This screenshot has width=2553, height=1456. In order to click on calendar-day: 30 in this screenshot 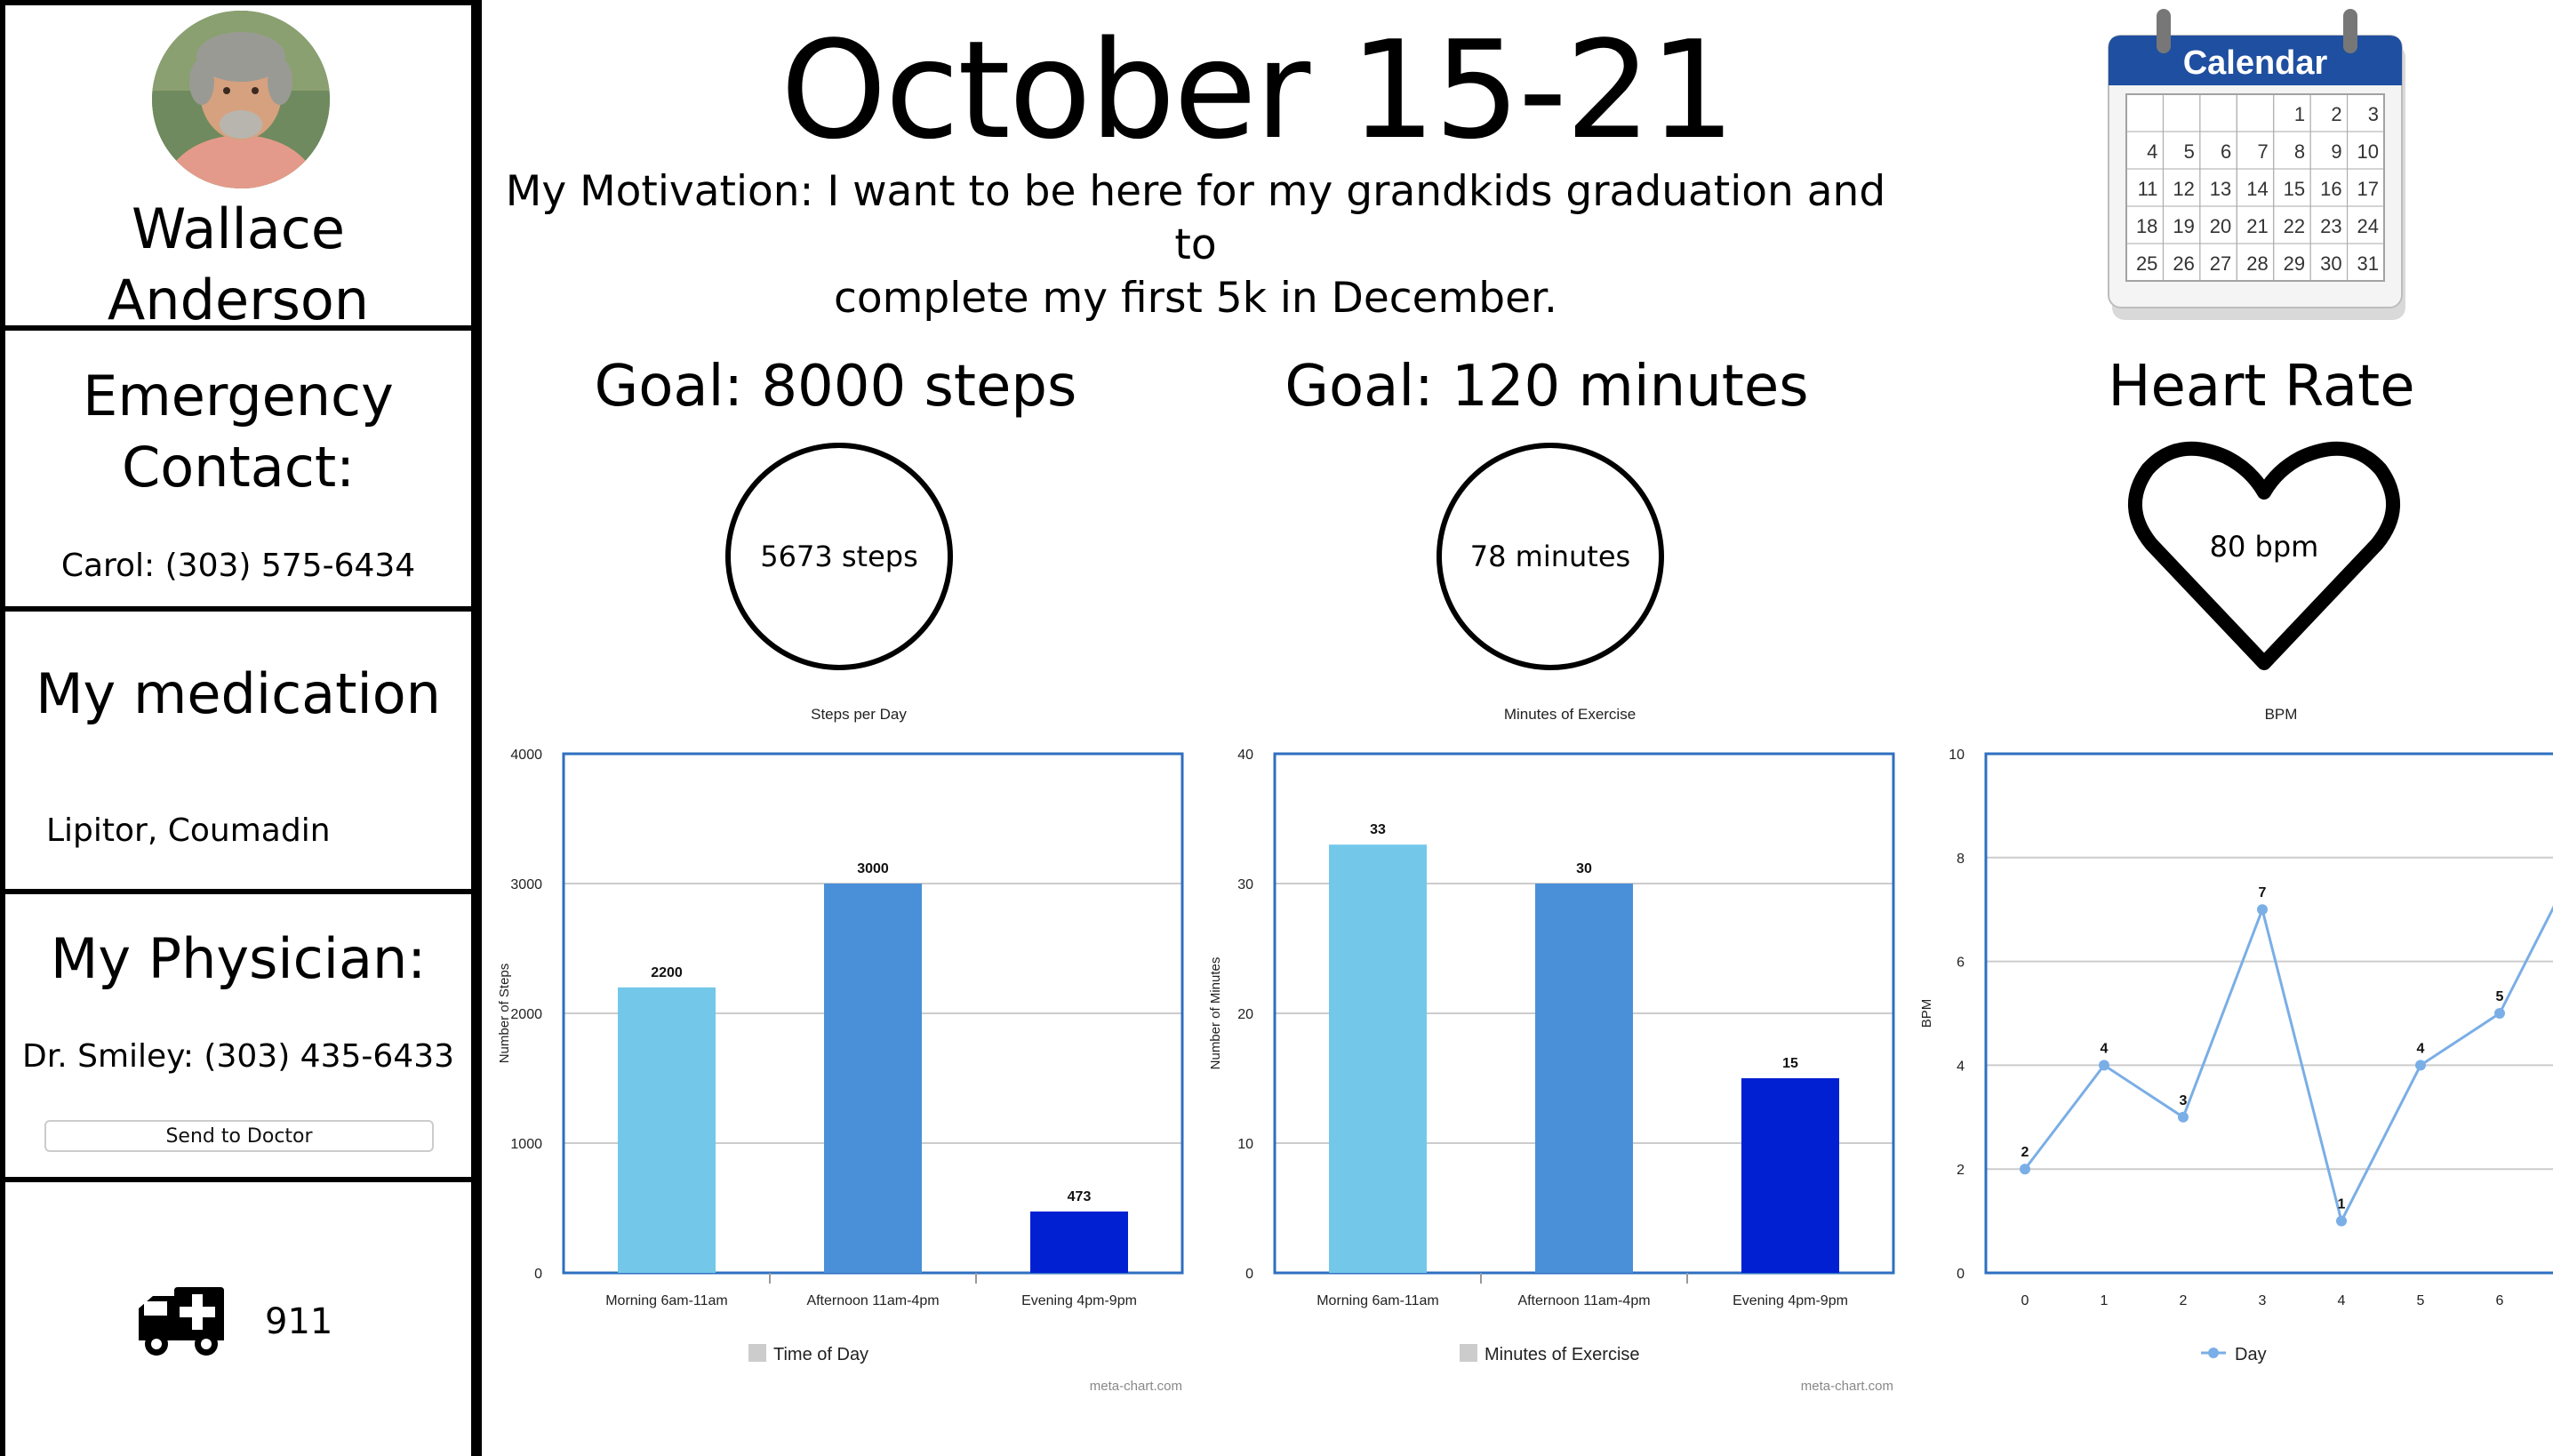, I will do `click(2330, 263)`.